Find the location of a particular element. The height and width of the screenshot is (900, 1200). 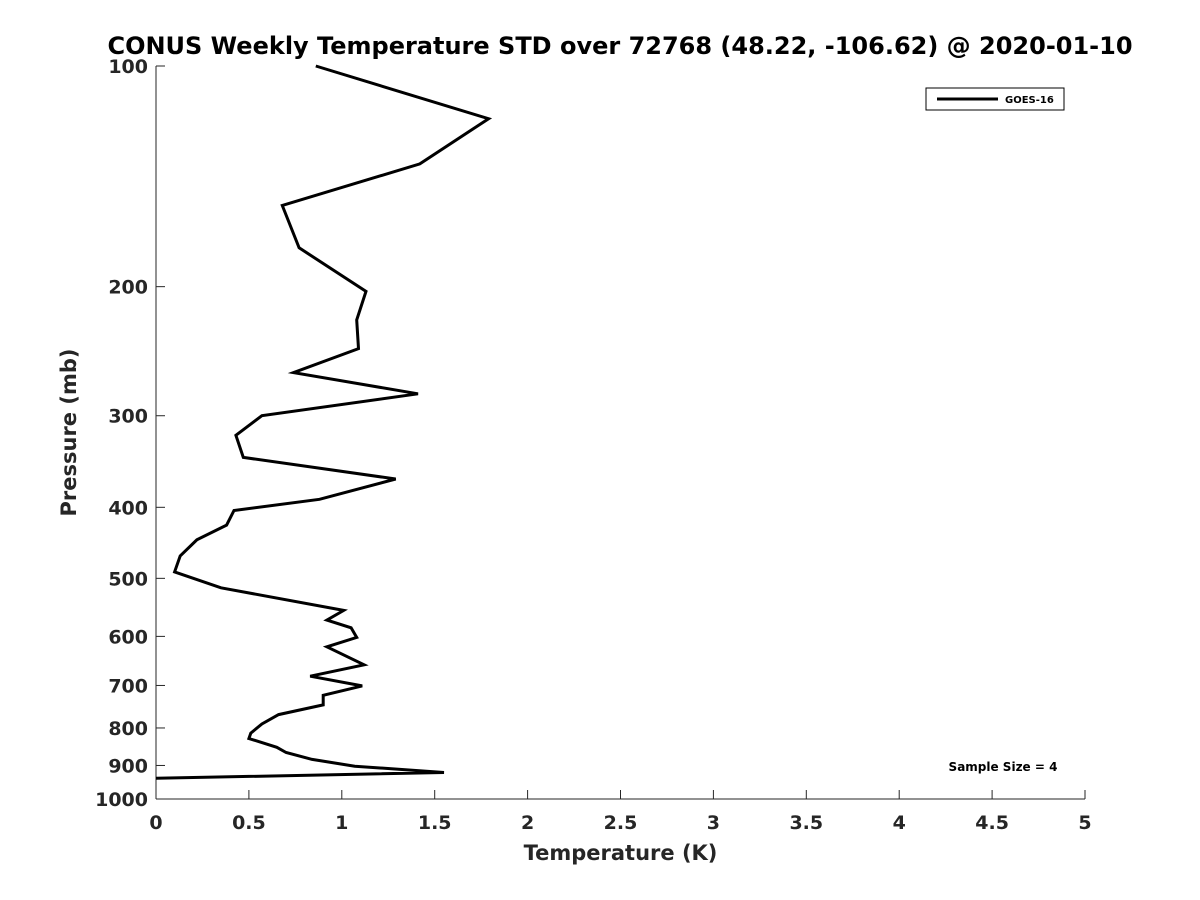

x-tick-label: 1.5 is located at coordinates (435, 823).